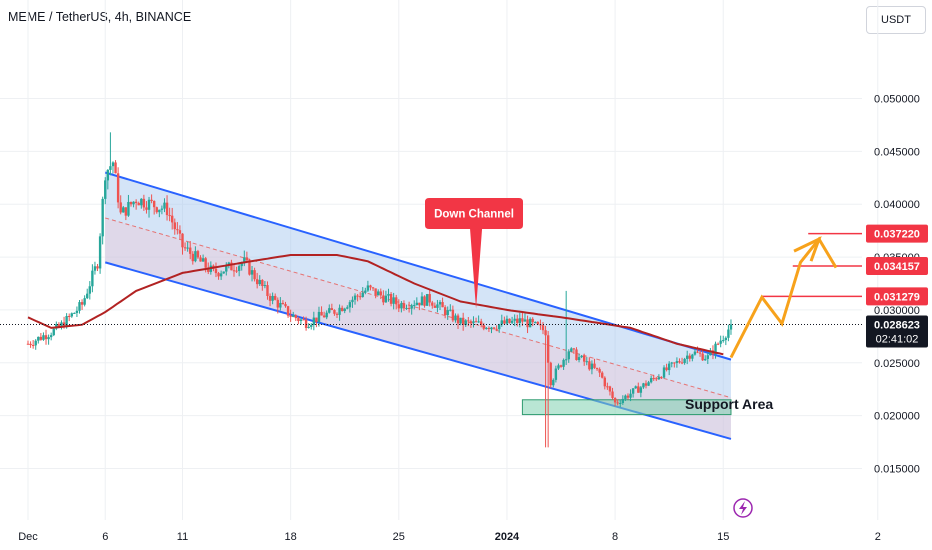 The height and width of the screenshot is (550, 932). Describe the element at coordinates (28, 537) in the screenshot. I see `x-tick-label: Dec` at that location.